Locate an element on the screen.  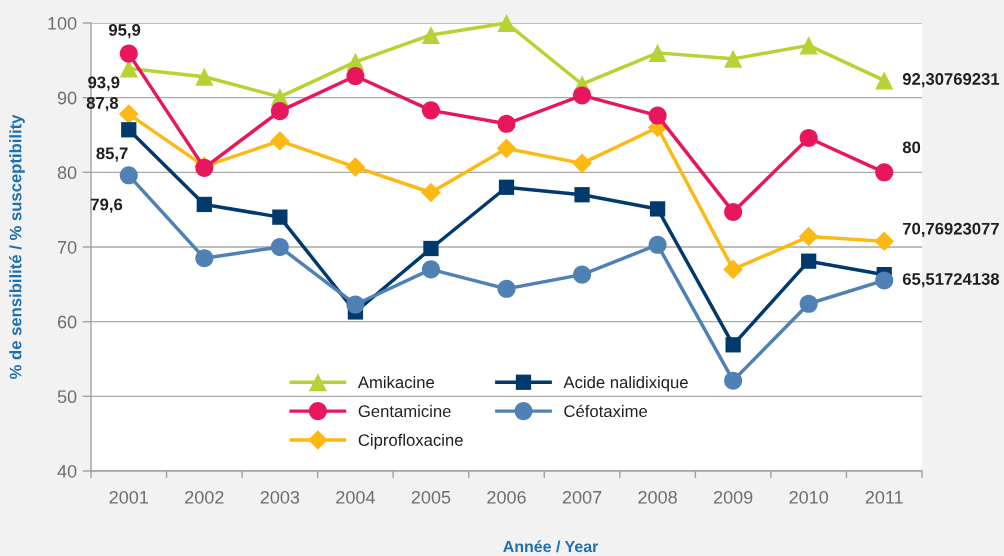
y-tick-label: 70 is located at coordinates (67, 247).